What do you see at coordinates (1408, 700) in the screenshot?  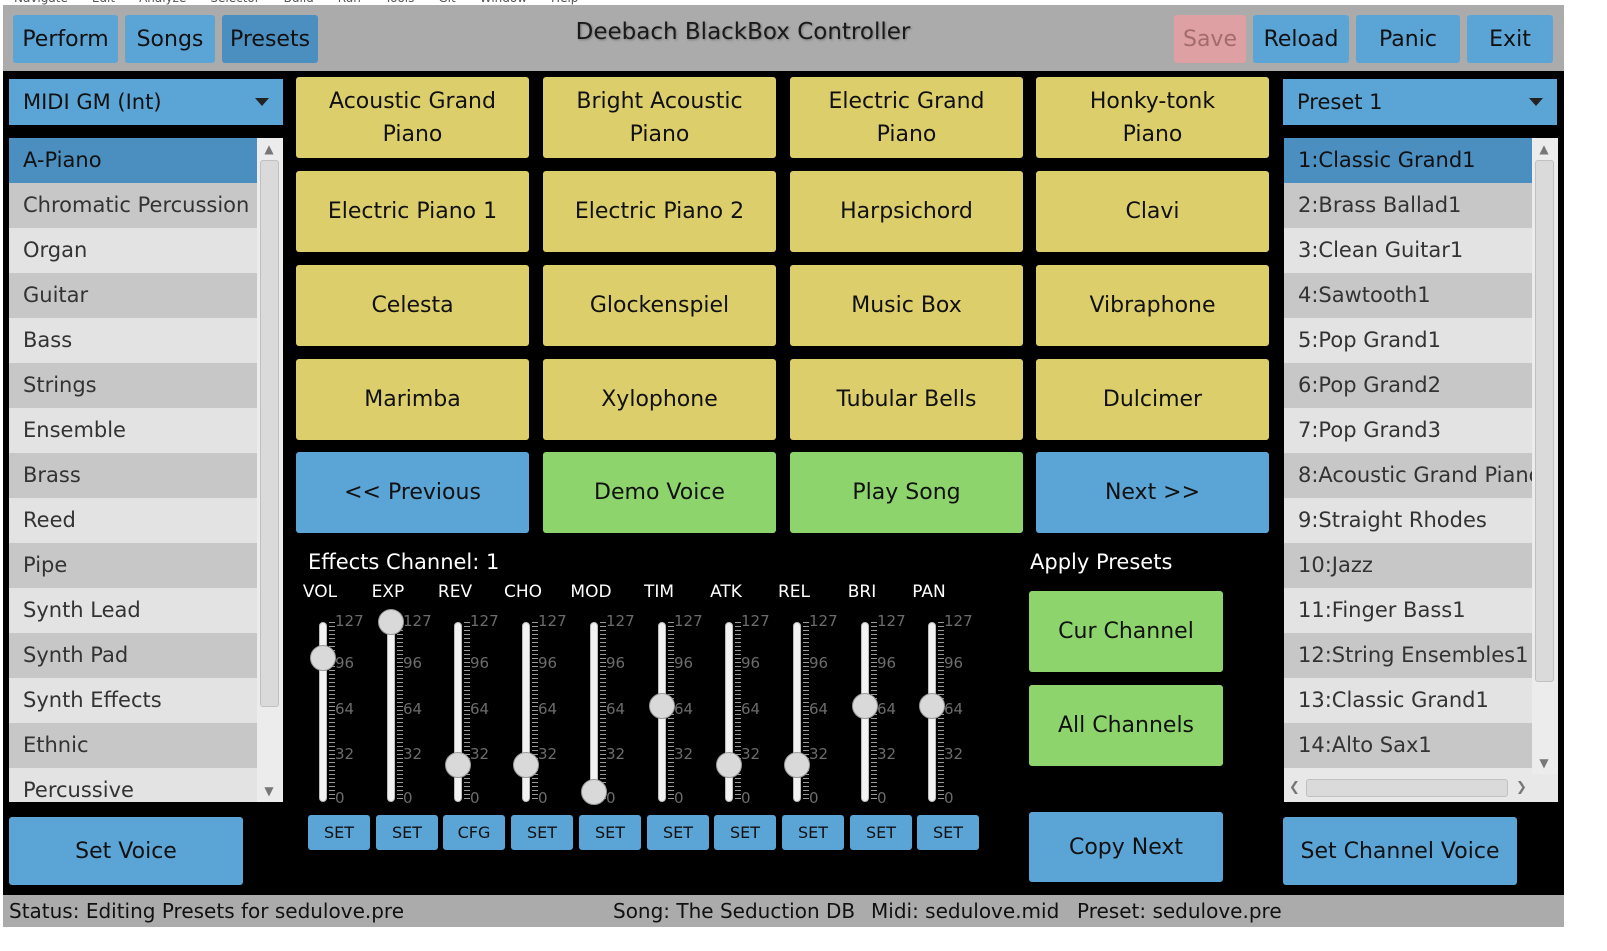 I see `preset-item: 13:Classic Grand1` at bounding box center [1408, 700].